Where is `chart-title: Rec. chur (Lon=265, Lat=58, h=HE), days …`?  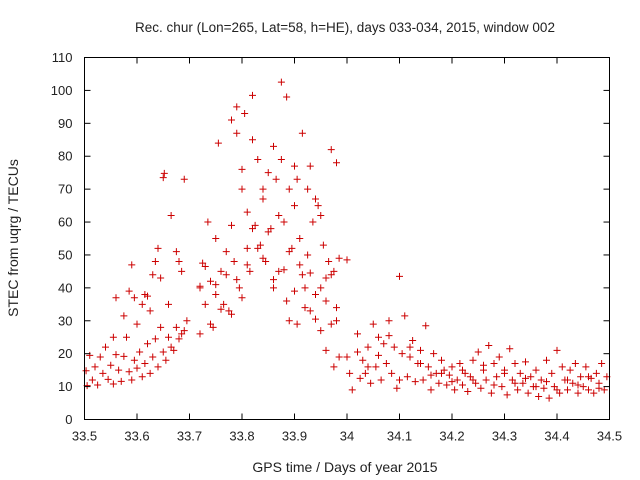 chart-title: Rec. chur (Lon=265, Lat=58, h=HE), days … is located at coordinates (345, 27).